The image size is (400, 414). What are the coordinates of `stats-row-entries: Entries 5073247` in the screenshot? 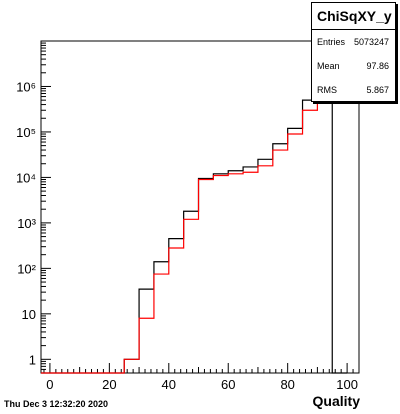 It's located at (353, 42).